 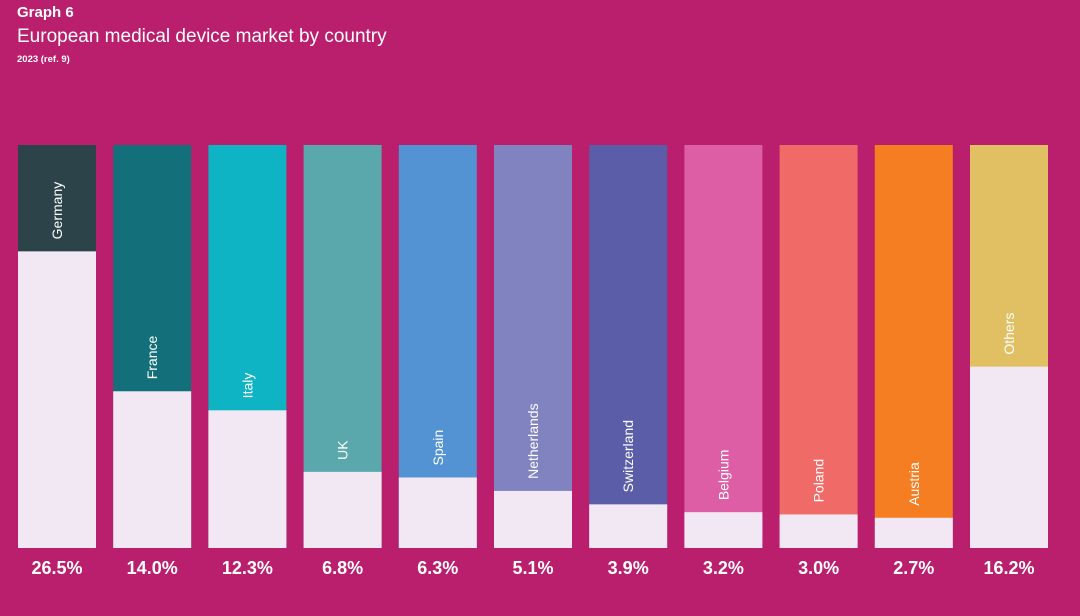 What do you see at coordinates (723, 346) in the screenshot?
I see `bar-column-belgium` at bounding box center [723, 346].